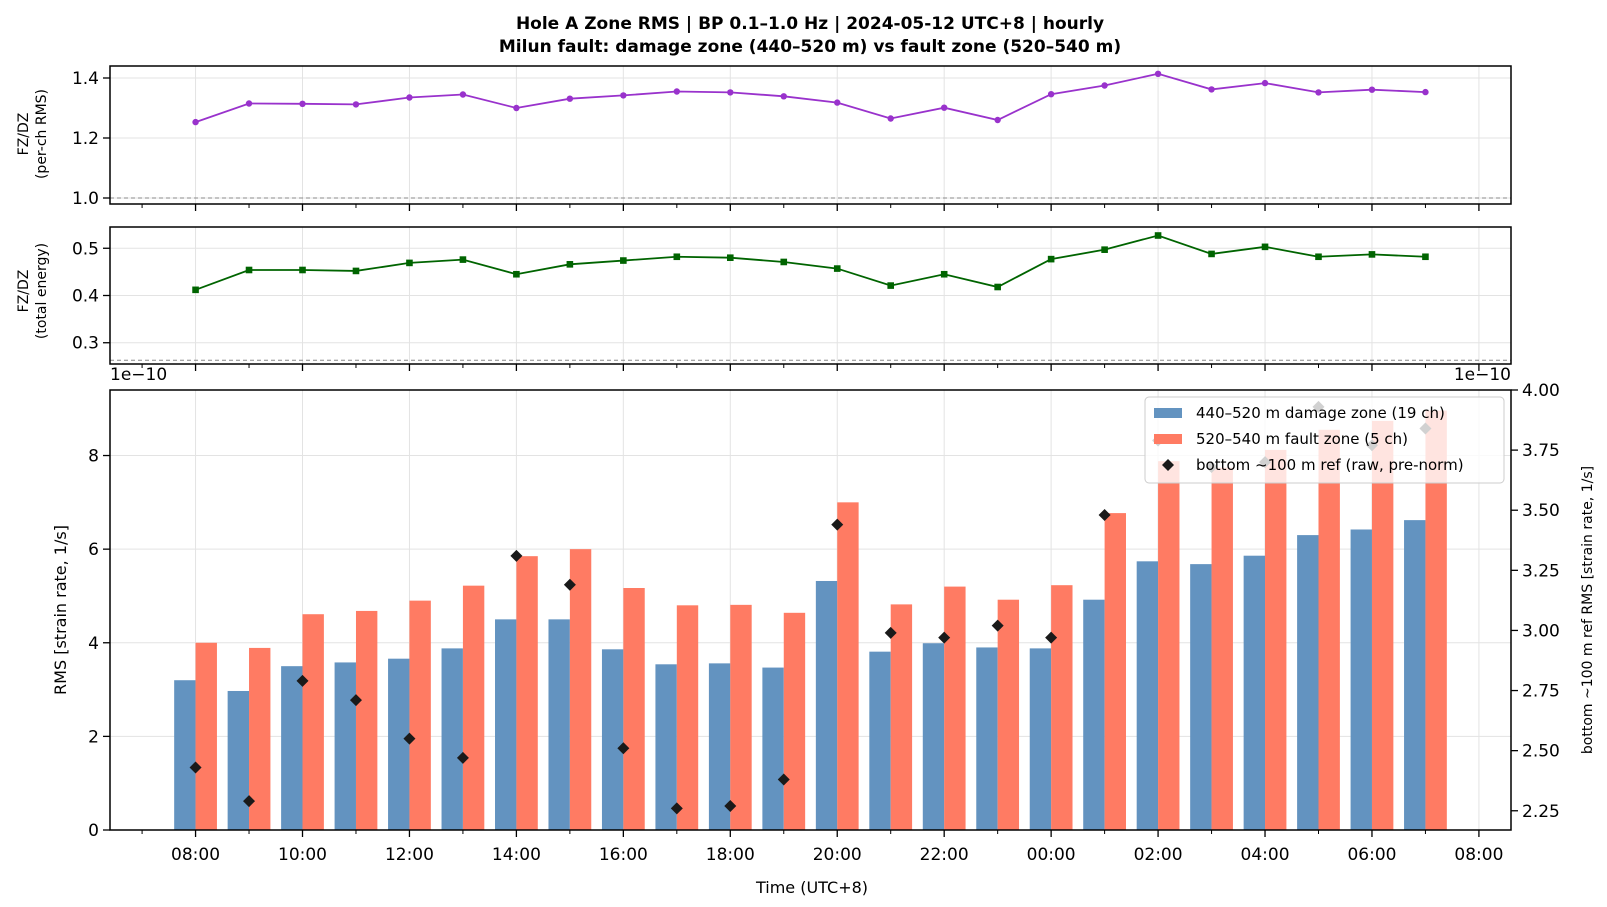 The image size is (1607, 907). Describe the element at coordinates (763, 299) in the screenshot. I see `ratio-energy-panel: 0.3 0.4 0.5 FZ/DZ (total energy)` at that location.